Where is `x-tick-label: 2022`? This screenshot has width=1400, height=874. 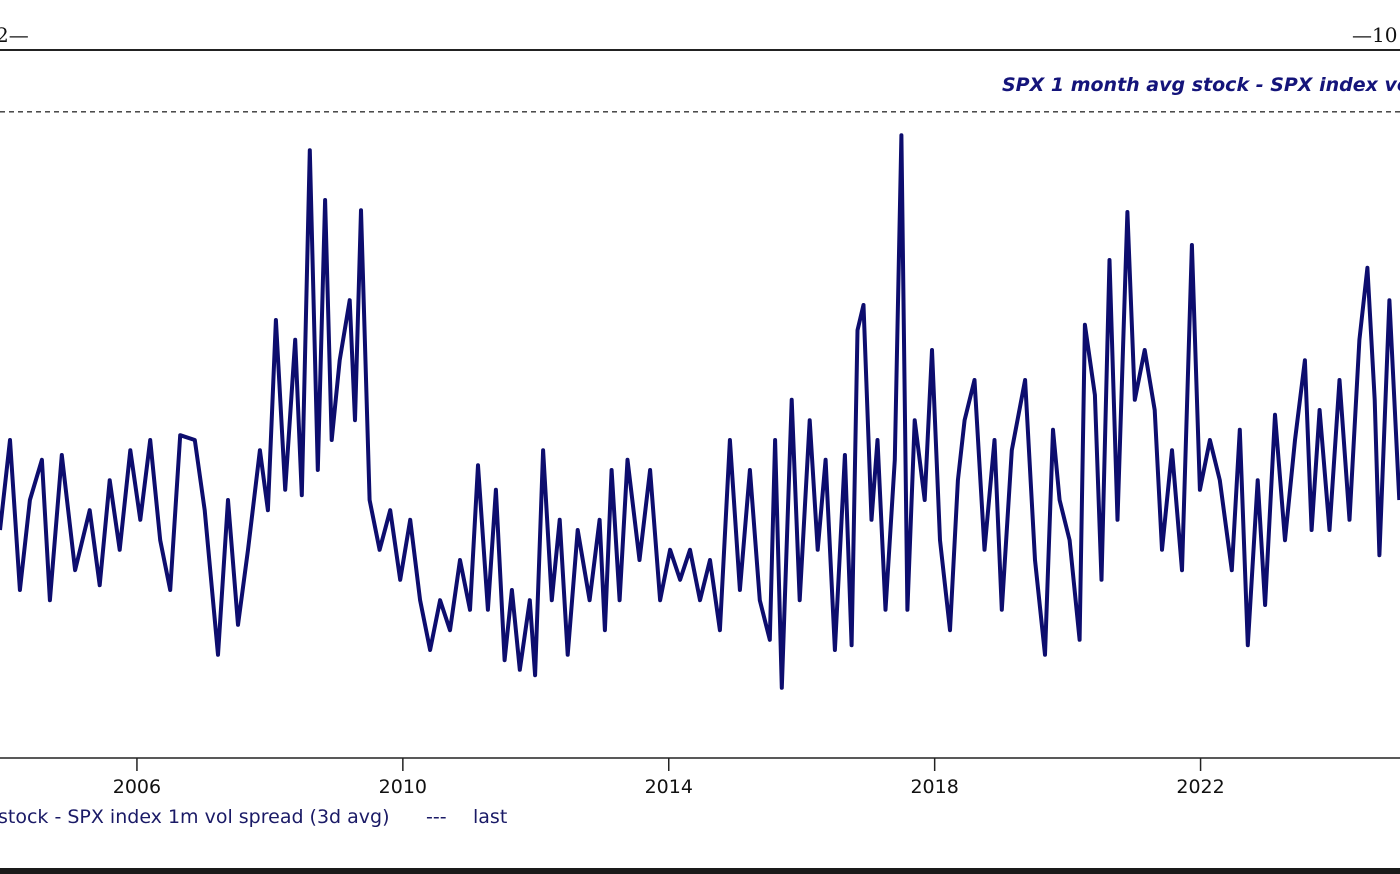 x-tick-label: 2022 is located at coordinates (1200, 787).